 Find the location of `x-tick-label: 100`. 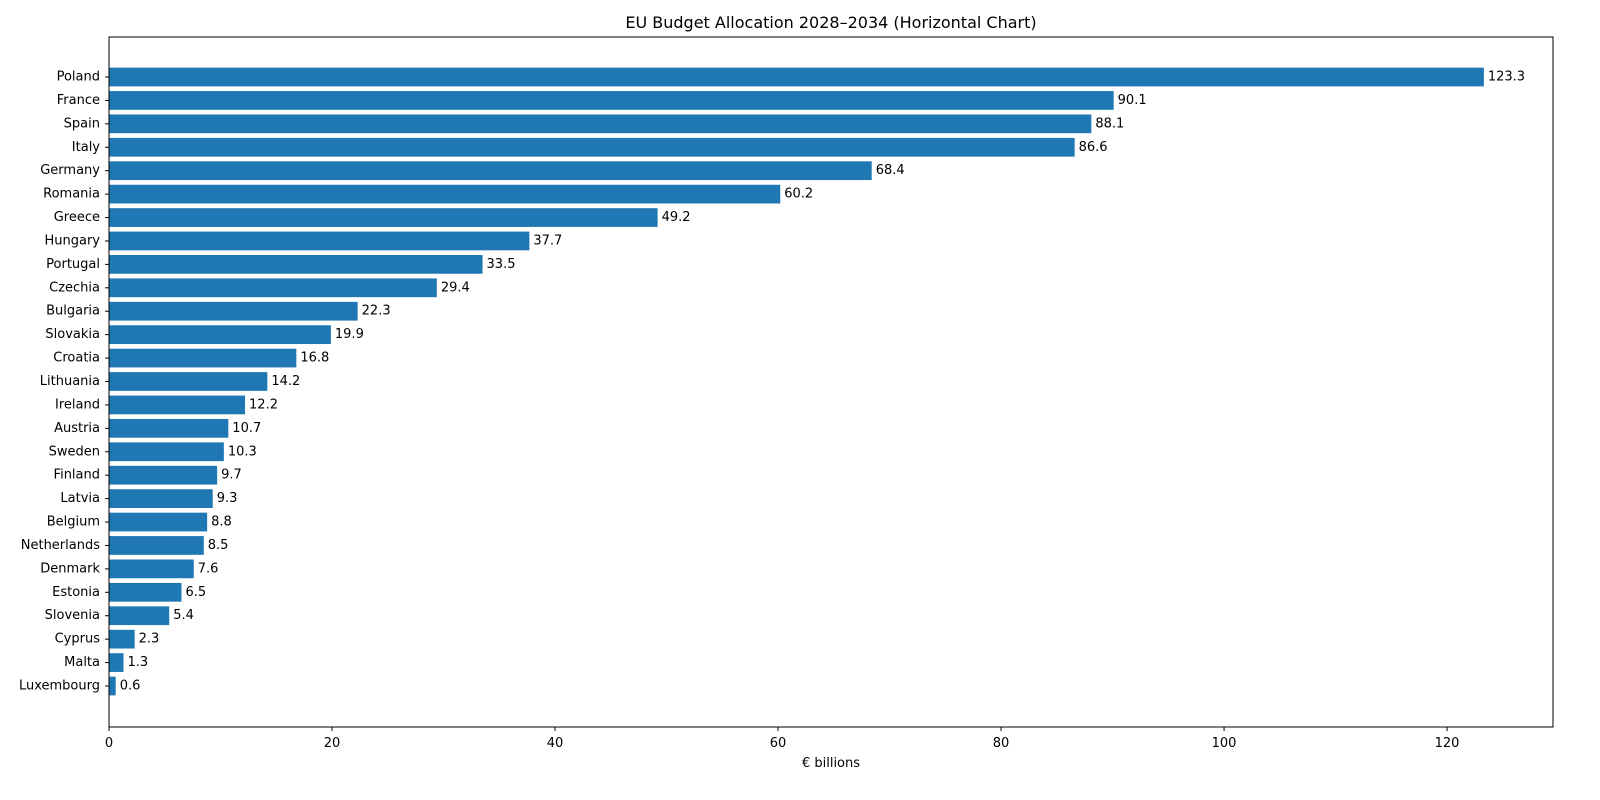

x-tick-label: 100 is located at coordinates (1224, 743).